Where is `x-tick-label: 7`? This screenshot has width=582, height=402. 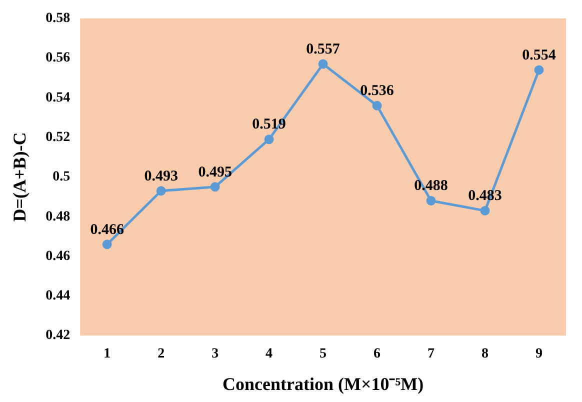
x-tick-label: 7 is located at coordinates (431, 354).